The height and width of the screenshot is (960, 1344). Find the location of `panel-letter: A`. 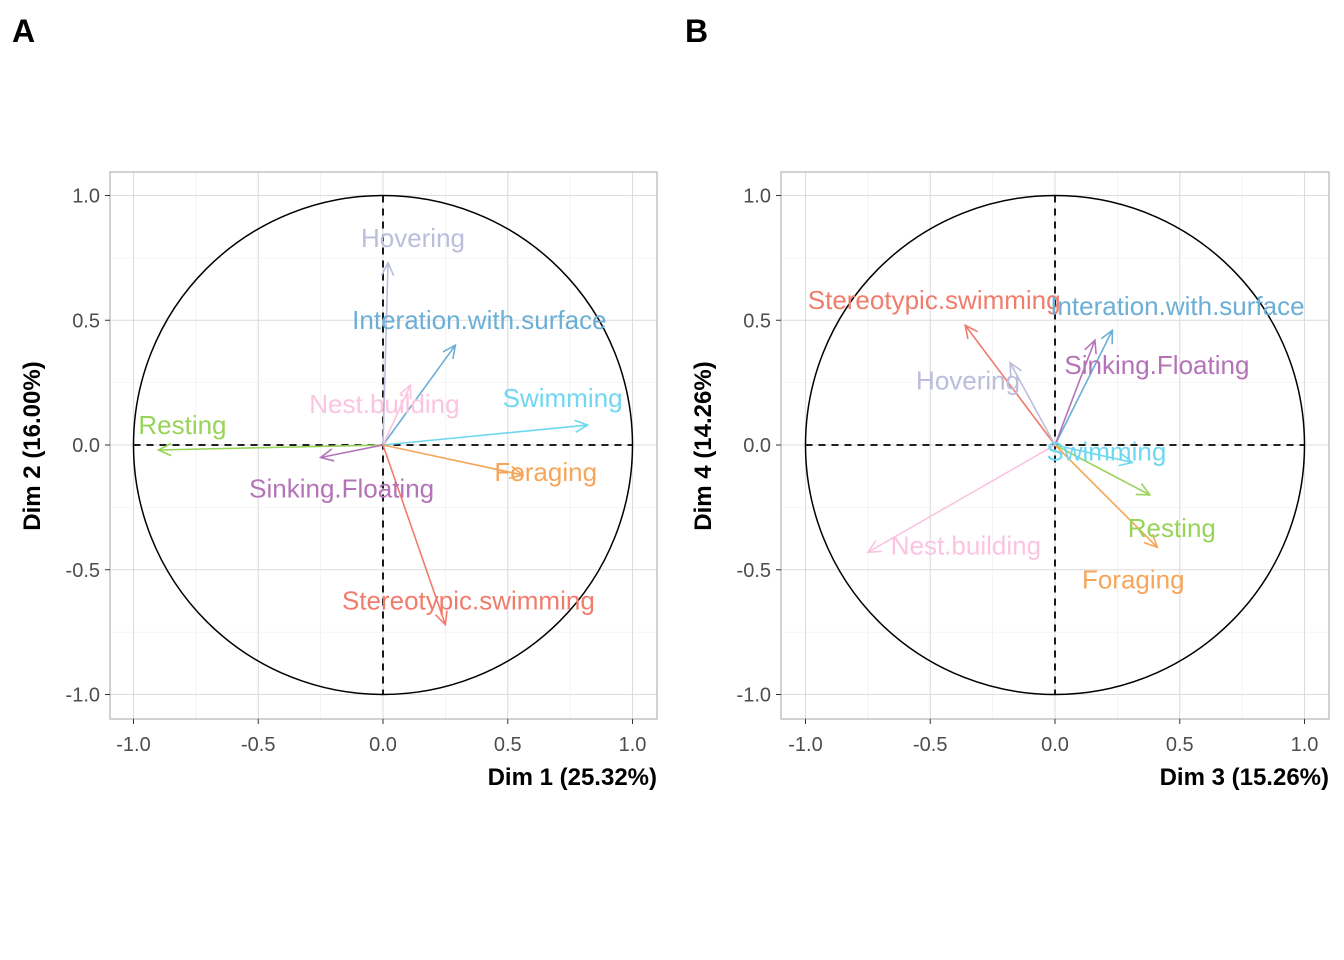

panel-letter: A is located at coordinates (23, 31).